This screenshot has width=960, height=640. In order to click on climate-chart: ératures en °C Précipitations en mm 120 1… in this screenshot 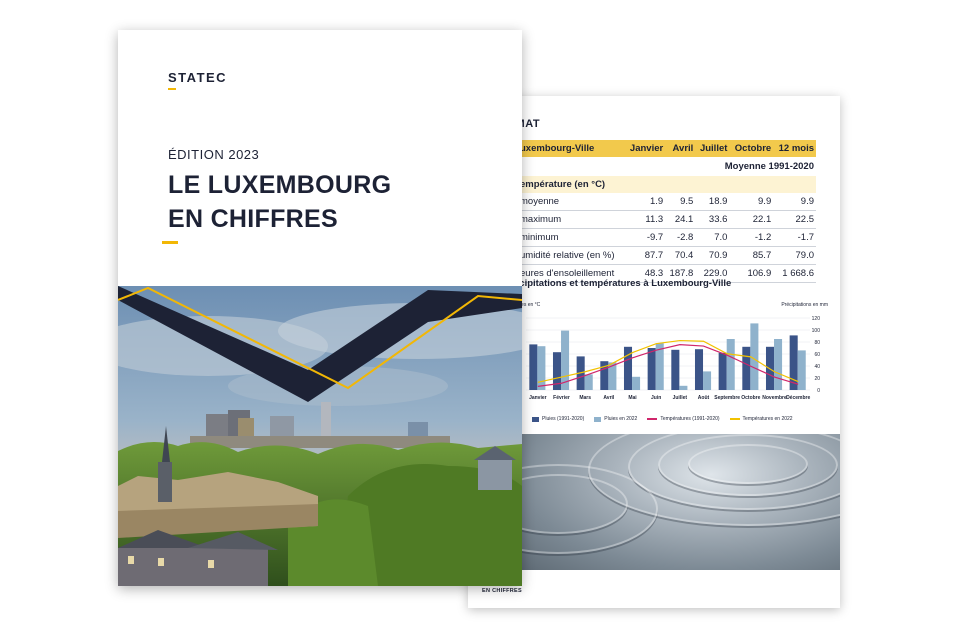, I will do `click(668, 365)`.